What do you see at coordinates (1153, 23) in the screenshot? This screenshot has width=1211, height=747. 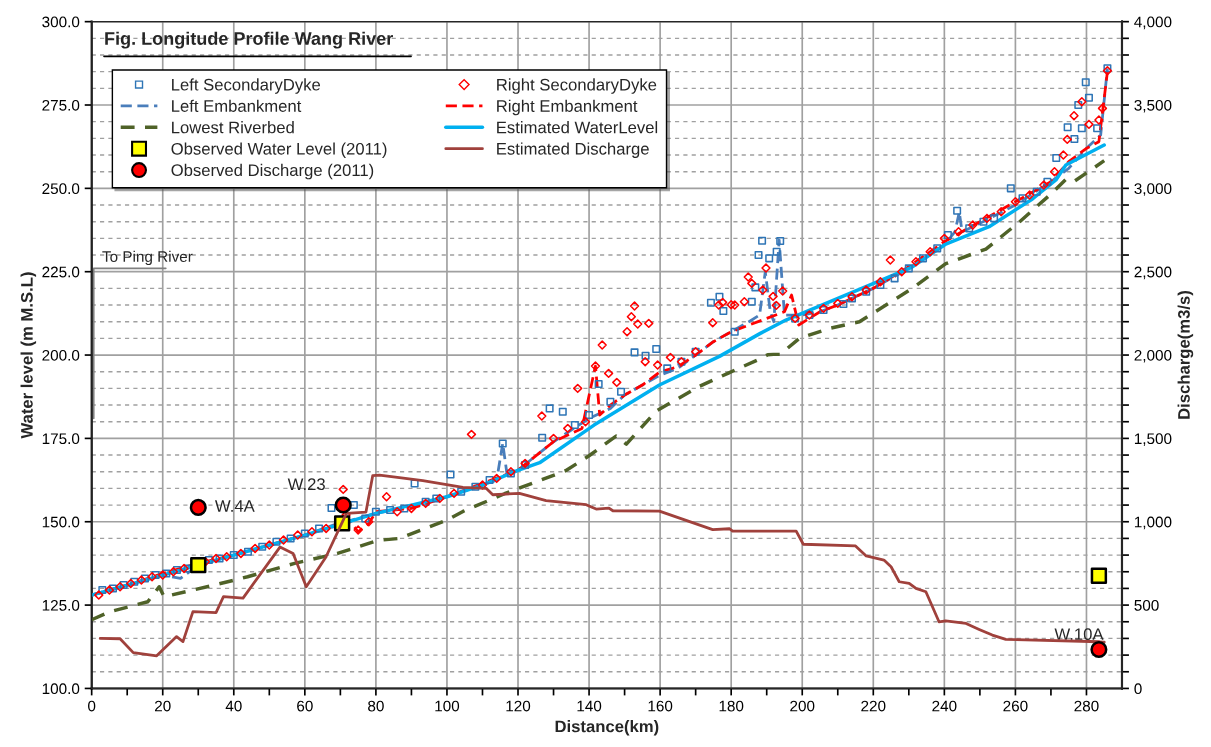 I see `y2-tick-label: 4,000` at bounding box center [1153, 23].